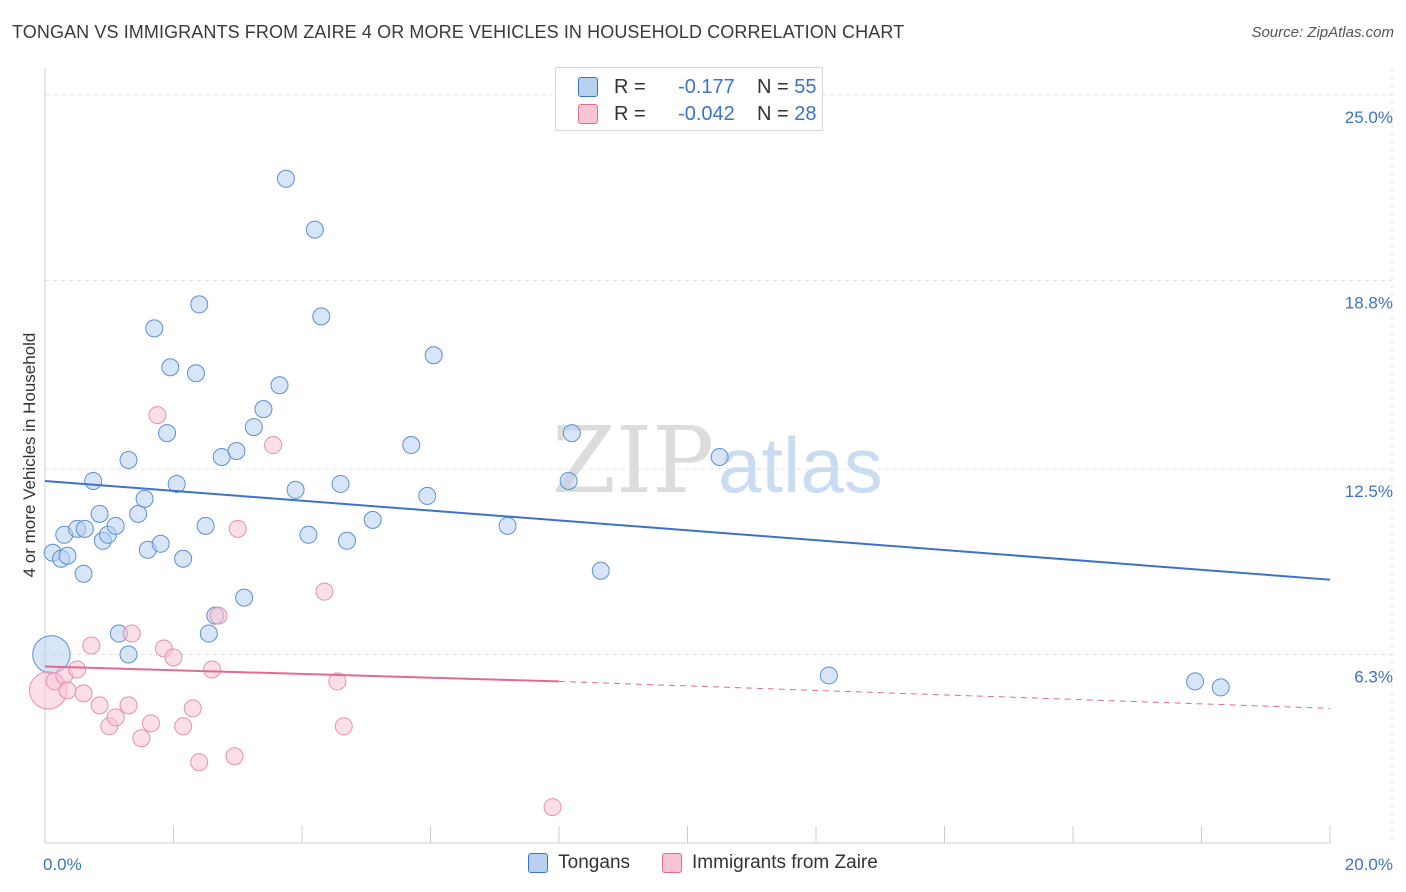  What do you see at coordinates (1369, 117) in the screenshot?
I see `y-tick-label: 25.0%` at bounding box center [1369, 117].